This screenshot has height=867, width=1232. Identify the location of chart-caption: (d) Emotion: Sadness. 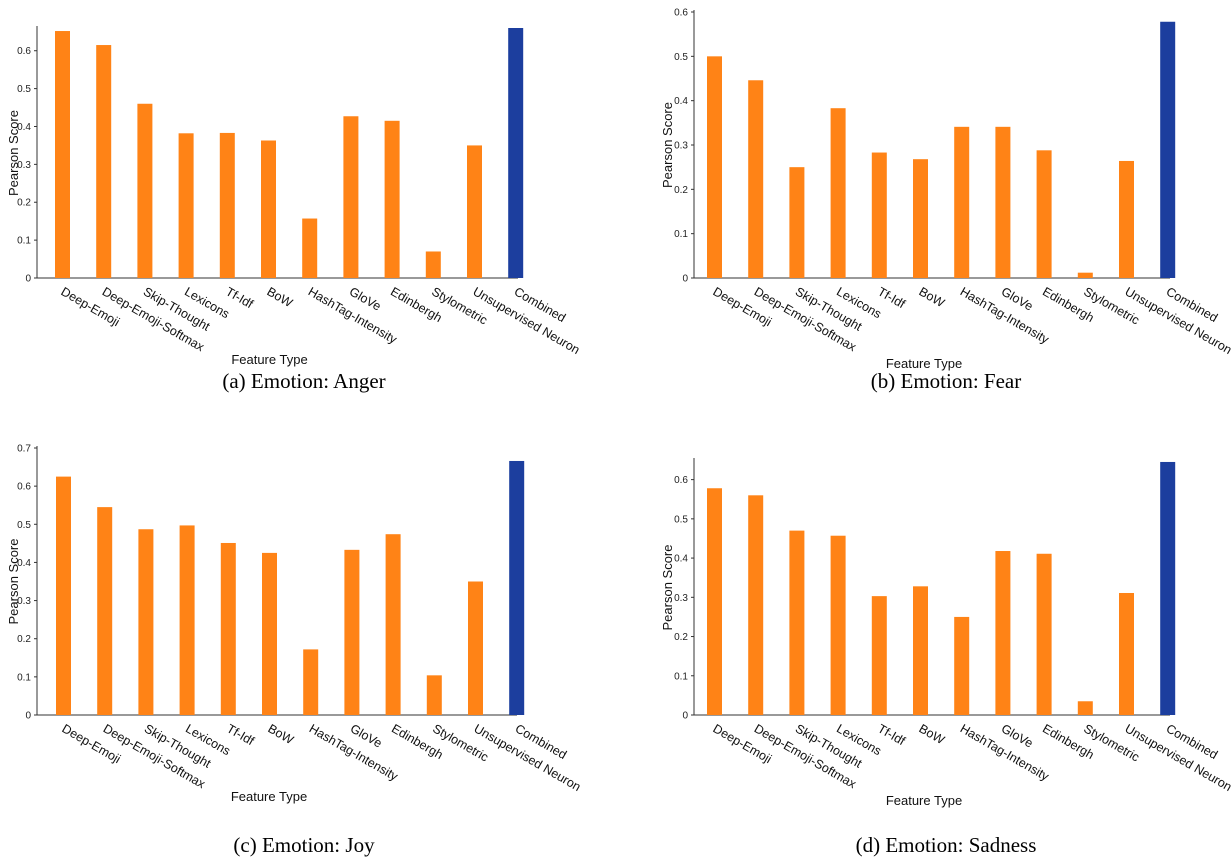
(946, 845).